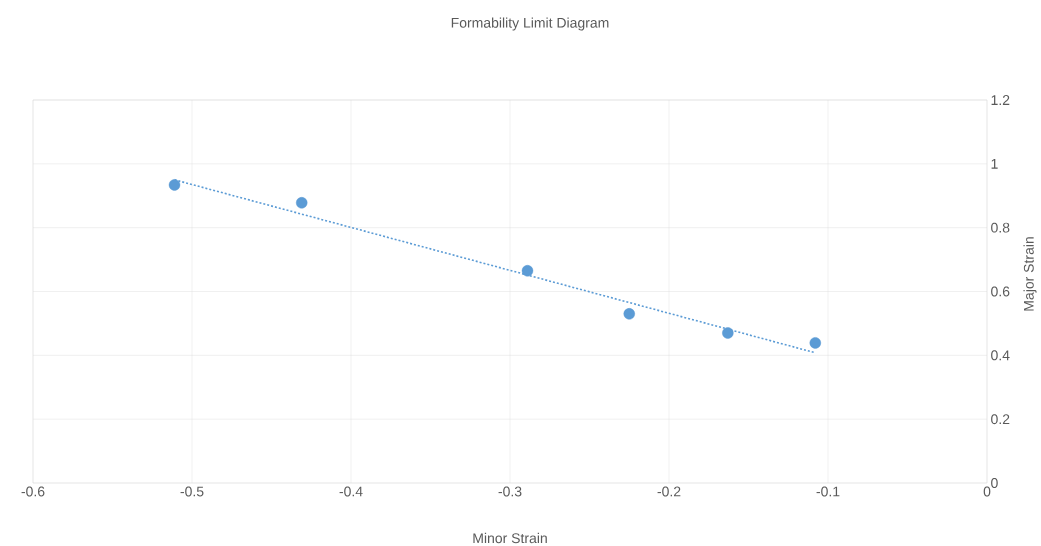 The width and height of the screenshot is (1041, 546). Describe the element at coordinates (828, 491) in the screenshot. I see `x-tick-label: -0.1` at that location.